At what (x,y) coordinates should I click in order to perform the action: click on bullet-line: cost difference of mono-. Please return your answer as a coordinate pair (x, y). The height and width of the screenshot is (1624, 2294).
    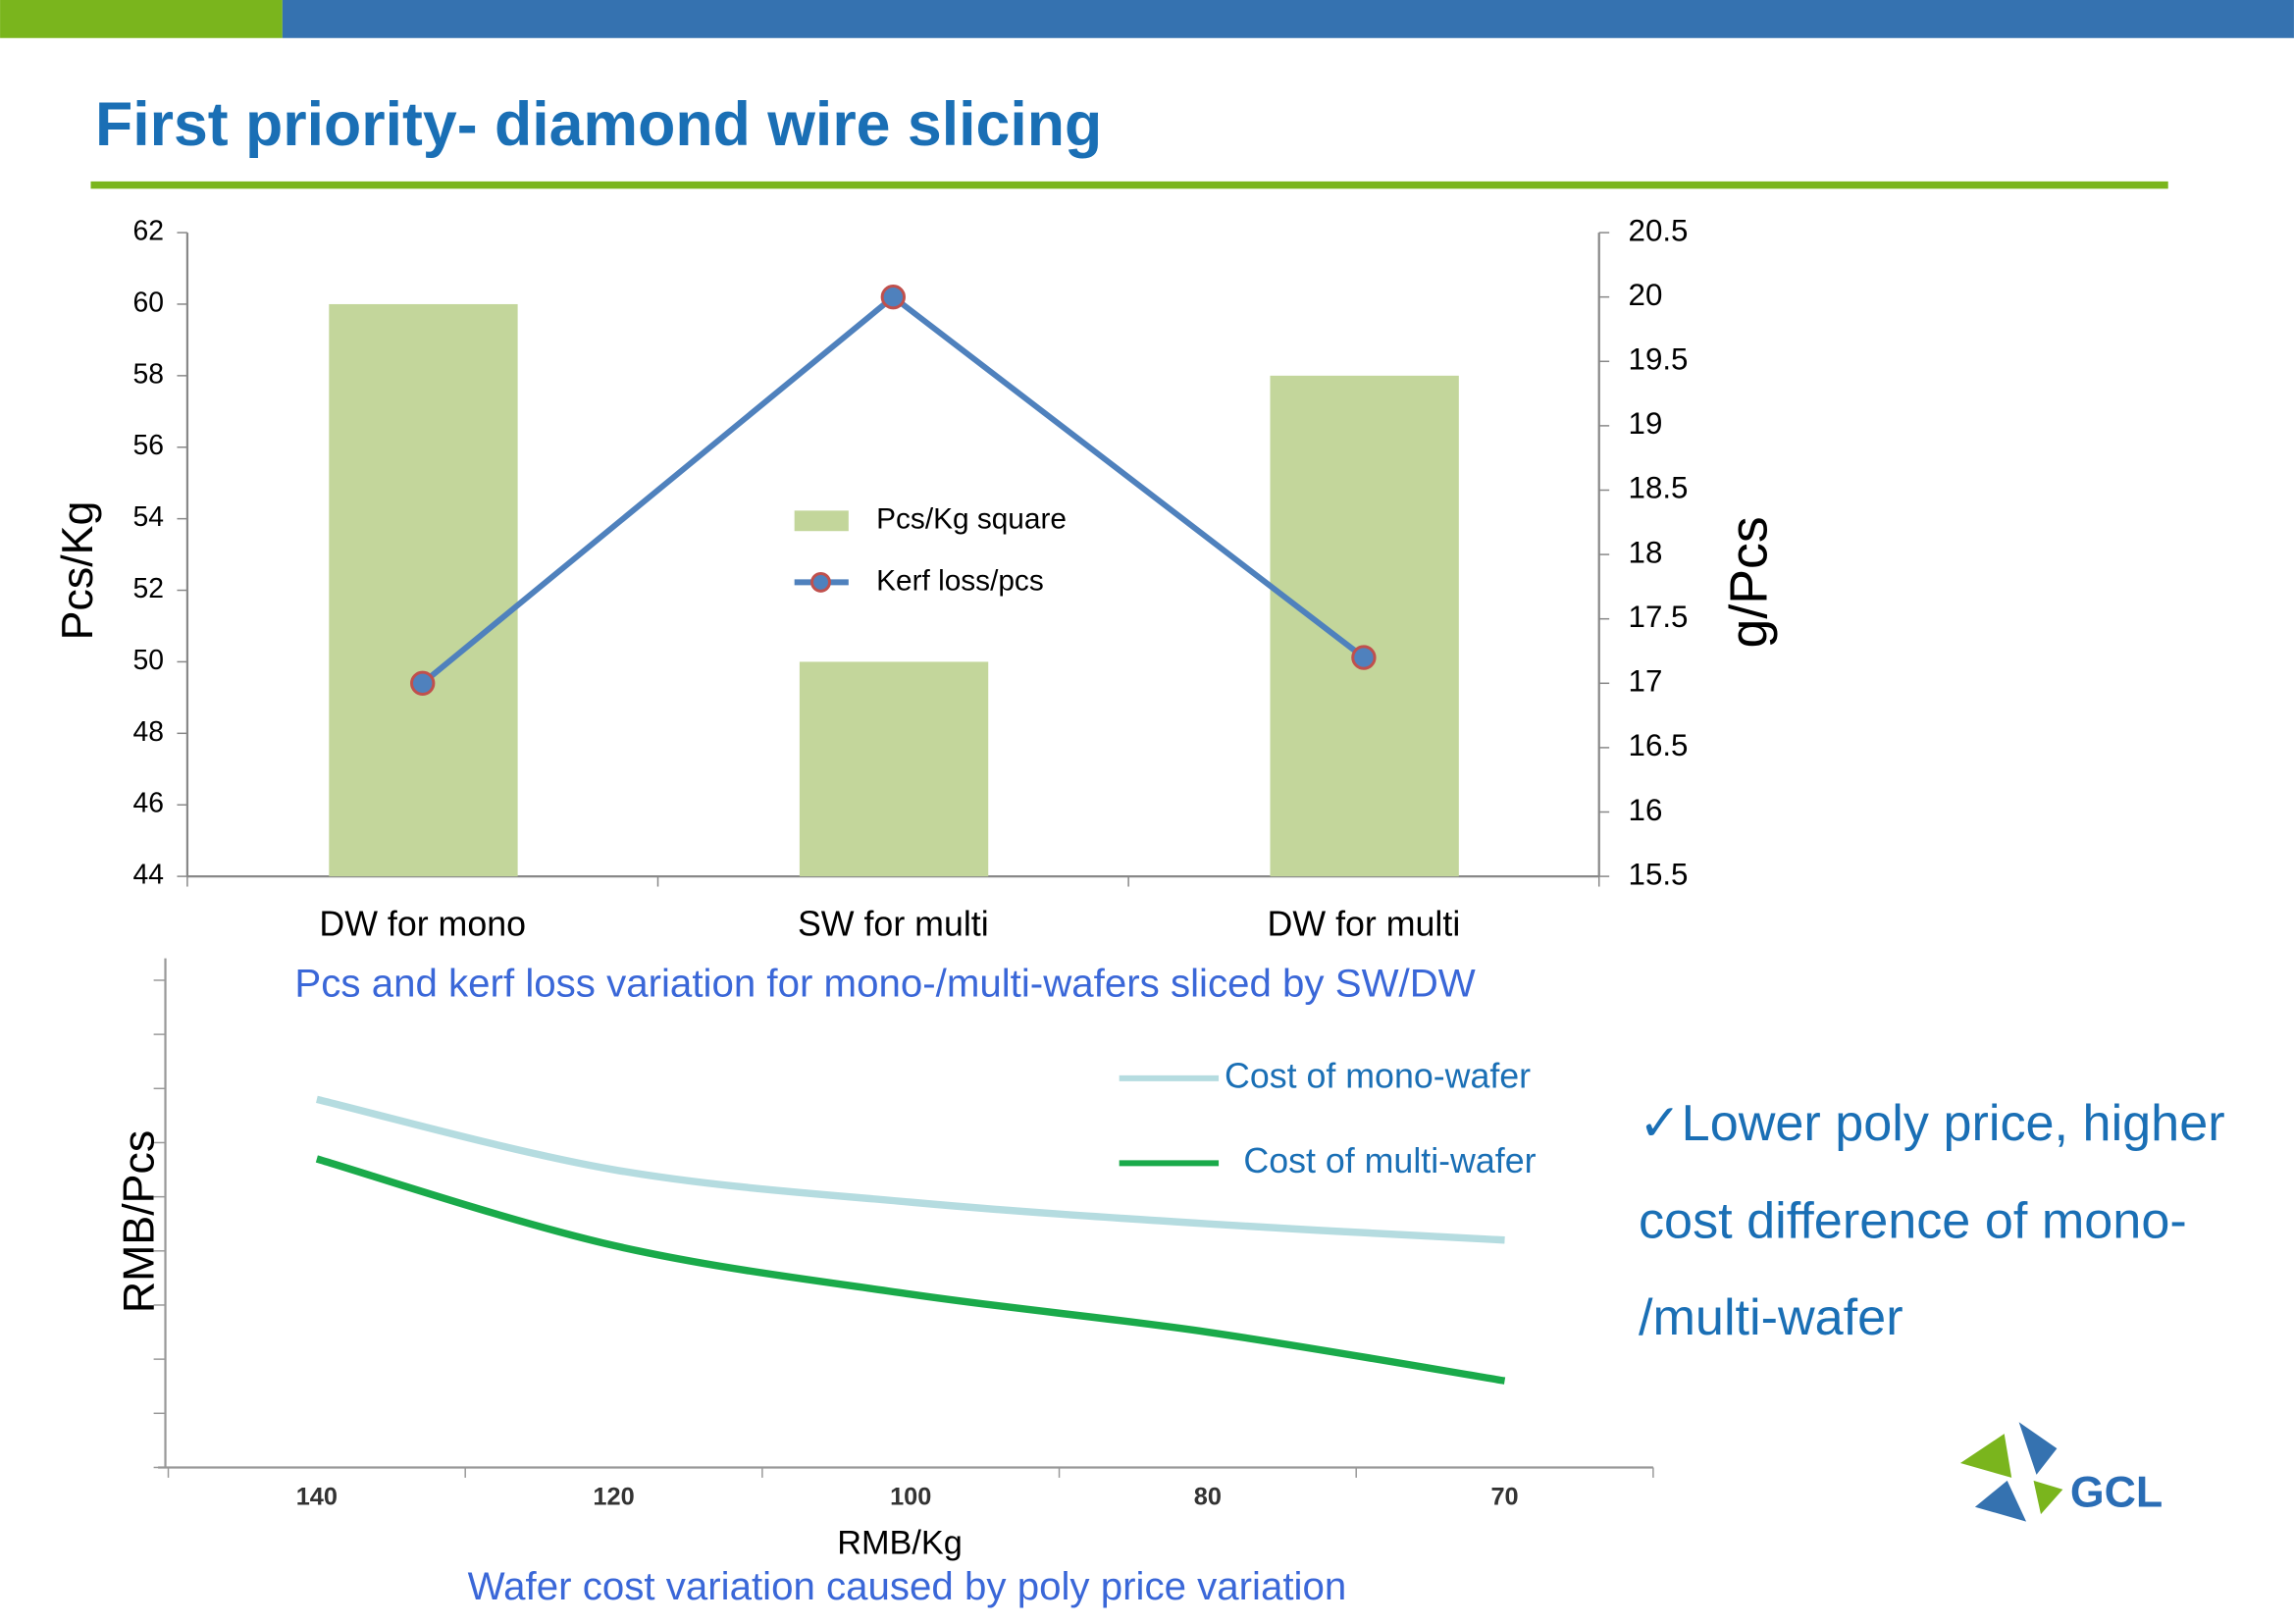
    Looking at the image, I should click on (1913, 1221).